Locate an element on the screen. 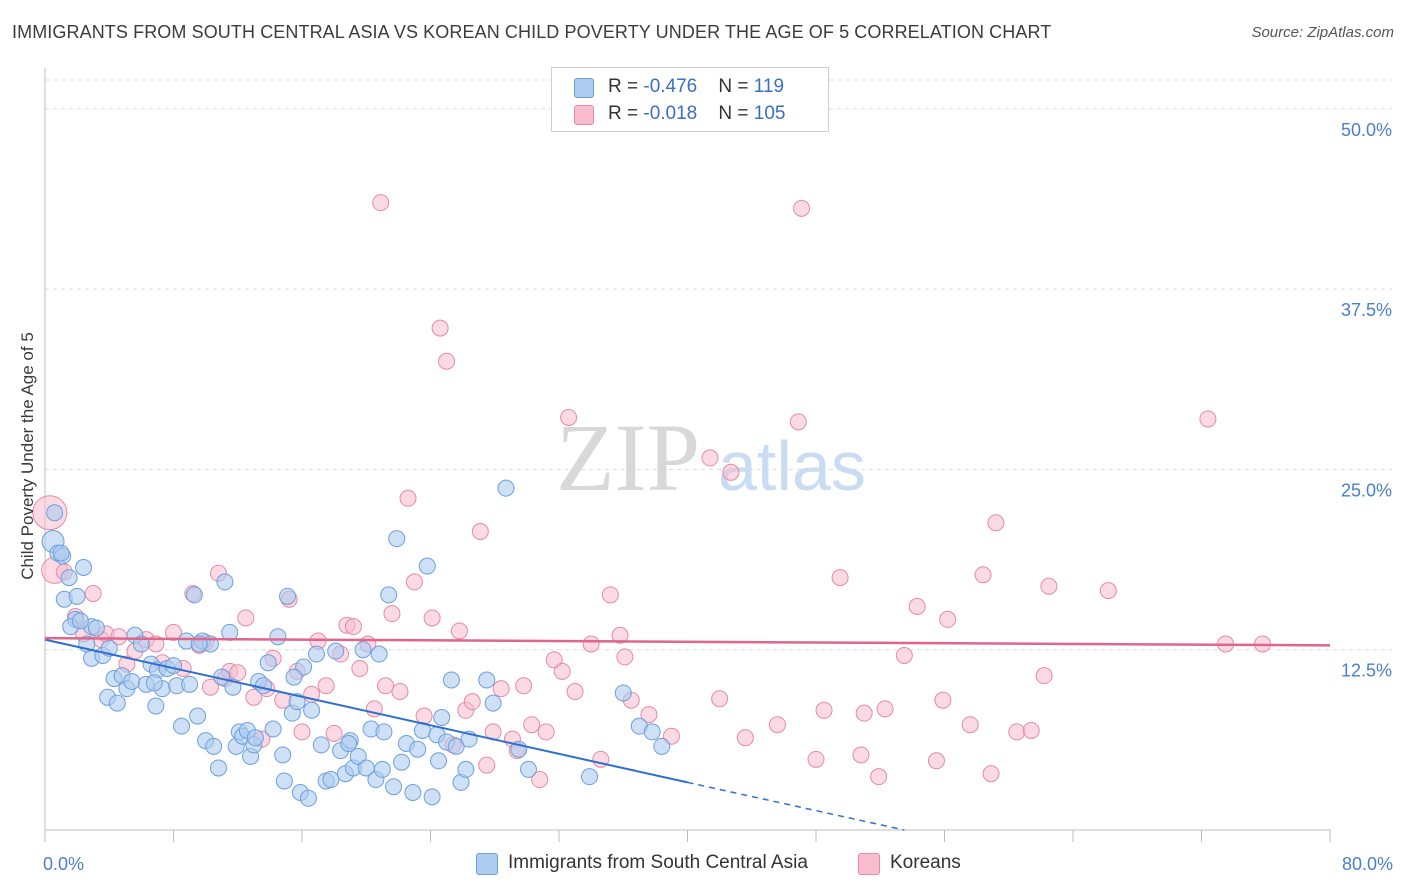  south-central-asia-trend-extension is located at coordinates (796, 806).